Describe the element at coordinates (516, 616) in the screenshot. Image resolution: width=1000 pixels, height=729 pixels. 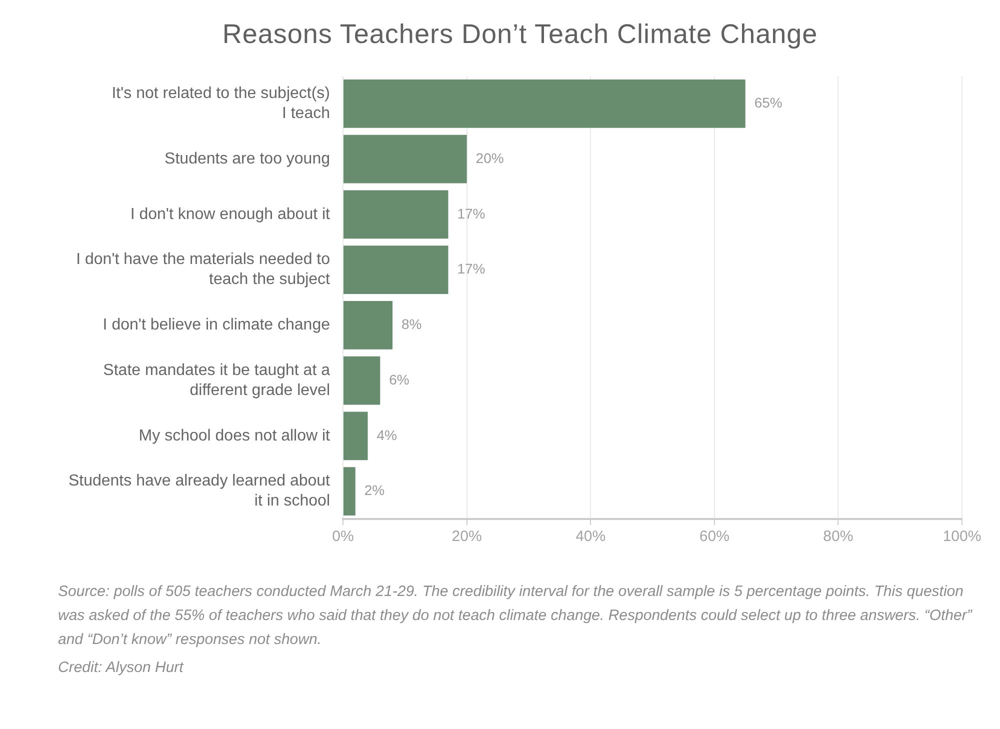
I see `source-note: Source: polls of 505 teachers conducted March 21-29. The credibility interval for the overall sample is 5 percentage points. This question was asked of the 55% of teachers who said that they do not teach climate change. Respondents could select up to three answers. “Other” and “Don’t know” responses not shown.` at that location.